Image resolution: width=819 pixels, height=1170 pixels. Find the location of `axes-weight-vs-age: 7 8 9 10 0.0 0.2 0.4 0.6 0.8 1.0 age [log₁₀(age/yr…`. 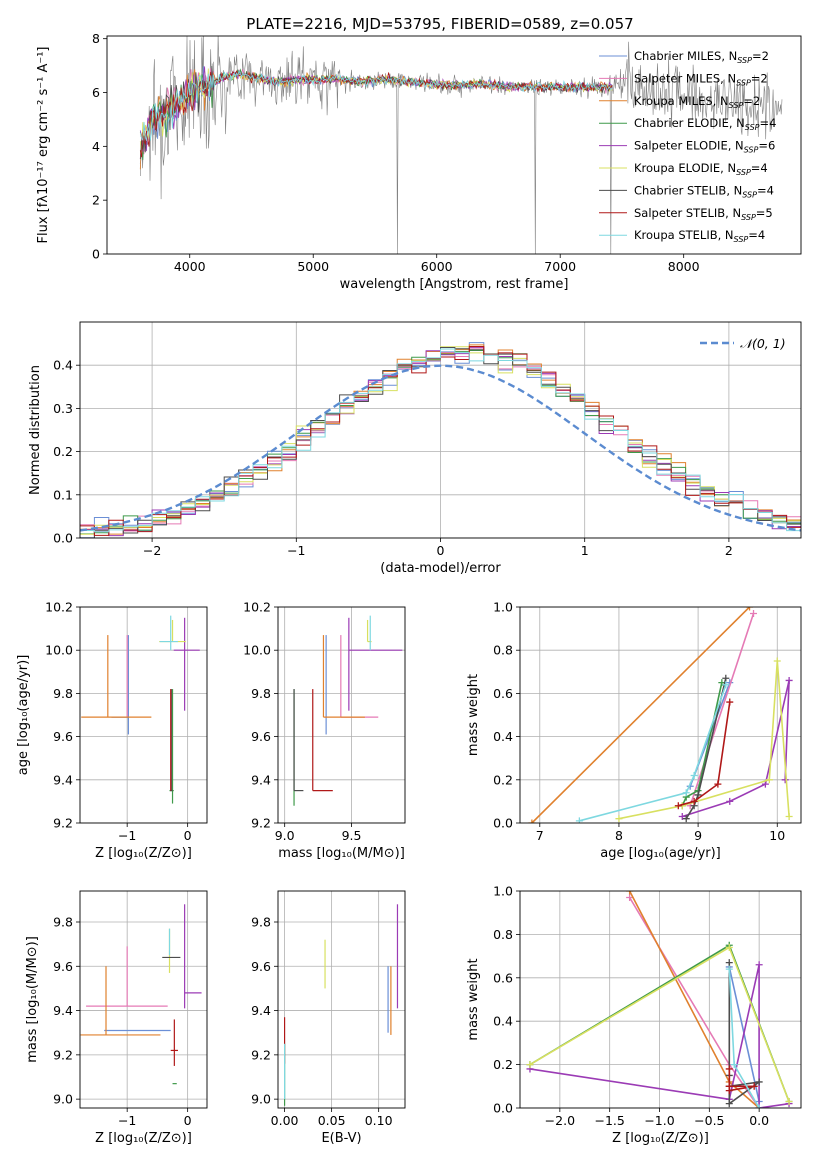

axes-weight-vs-age: 7 8 9 10 0.0 0.2 0.4 0.6 0.8 1.0 age [log₁₀(age/yr… is located at coordinates (634, 730).